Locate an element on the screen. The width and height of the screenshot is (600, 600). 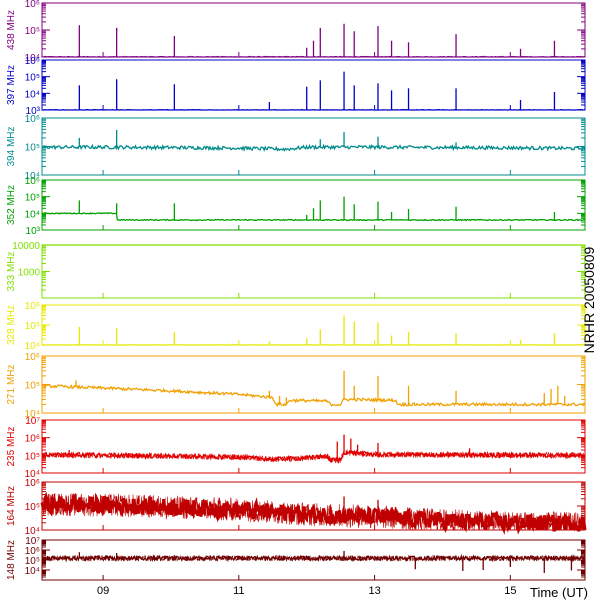
panel-394-mhz: 10⁶ 10⁵ 10⁴ 394 MHz is located at coordinates (296, 148).